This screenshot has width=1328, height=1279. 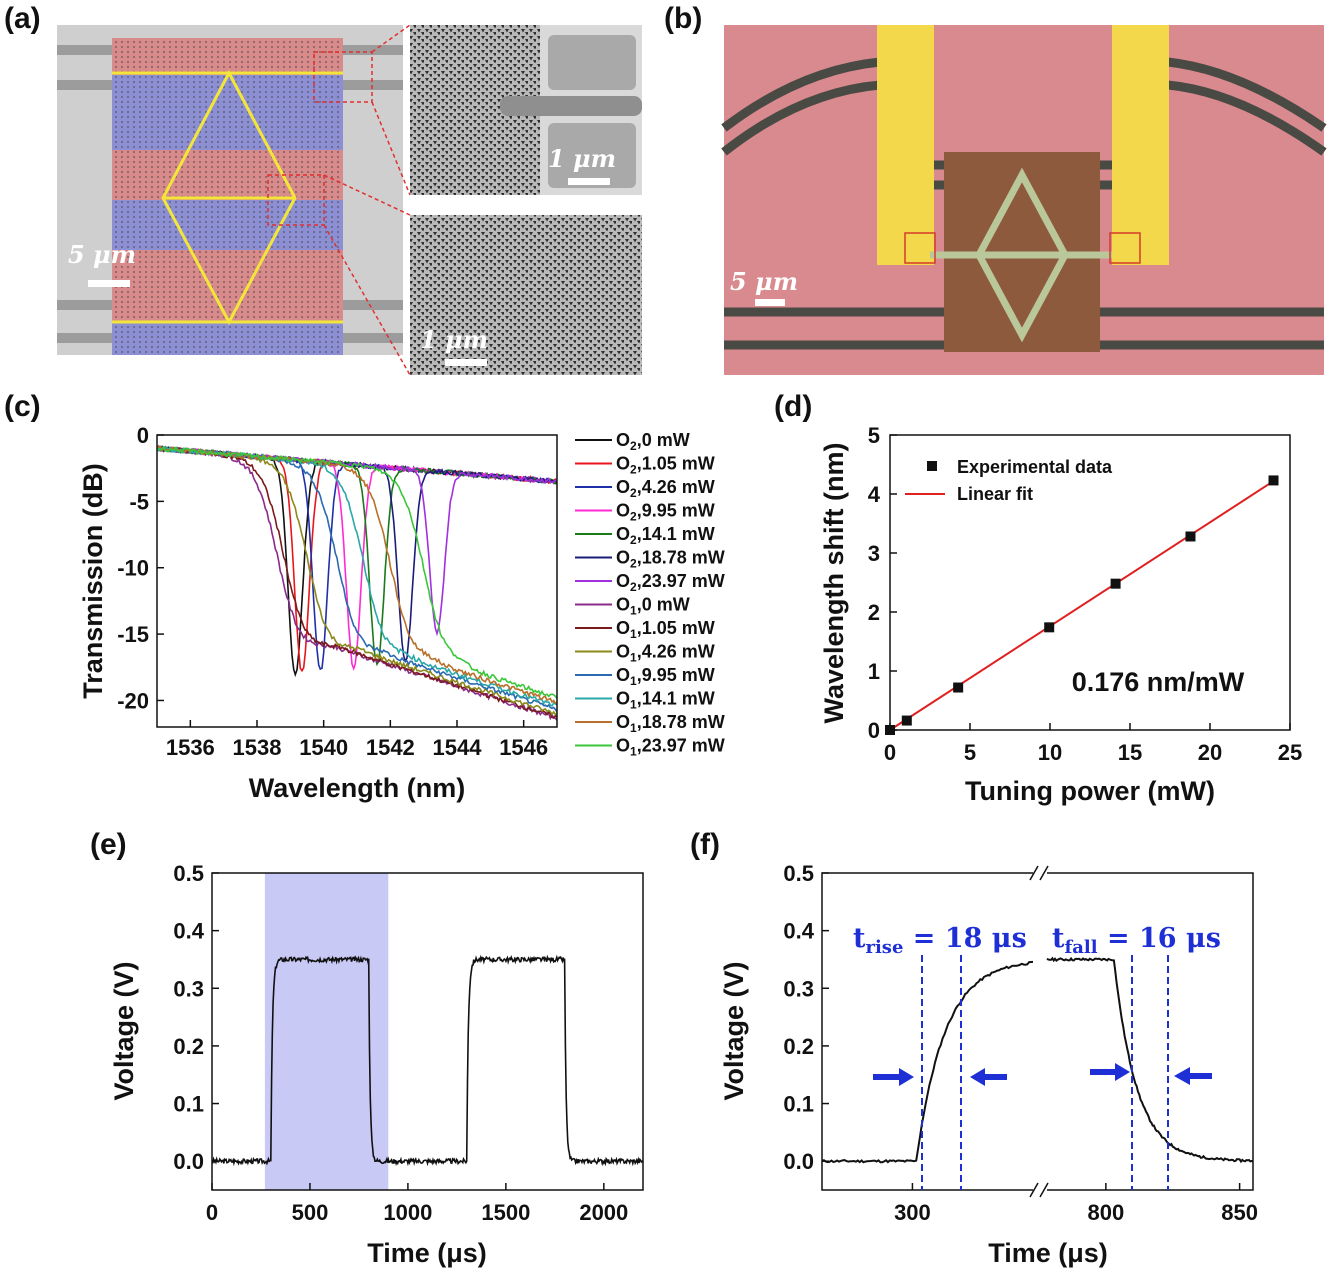 What do you see at coordinates (670, 723) in the screenshot?
I see `legend-label-12: O1,18.78 mW` at bounding box center [670, 723].